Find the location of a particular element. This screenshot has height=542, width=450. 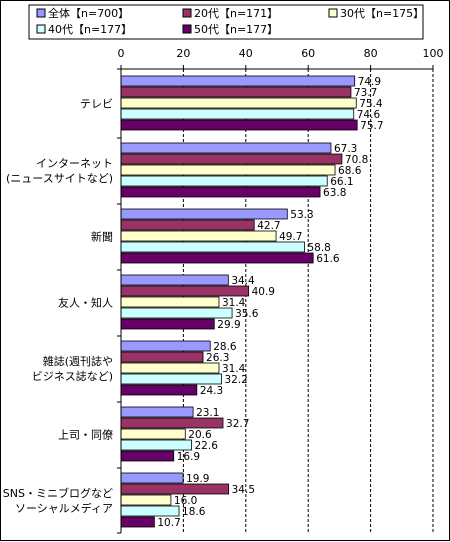

legend-label: 全体【n=700】 is located at coordinates (88, 13).